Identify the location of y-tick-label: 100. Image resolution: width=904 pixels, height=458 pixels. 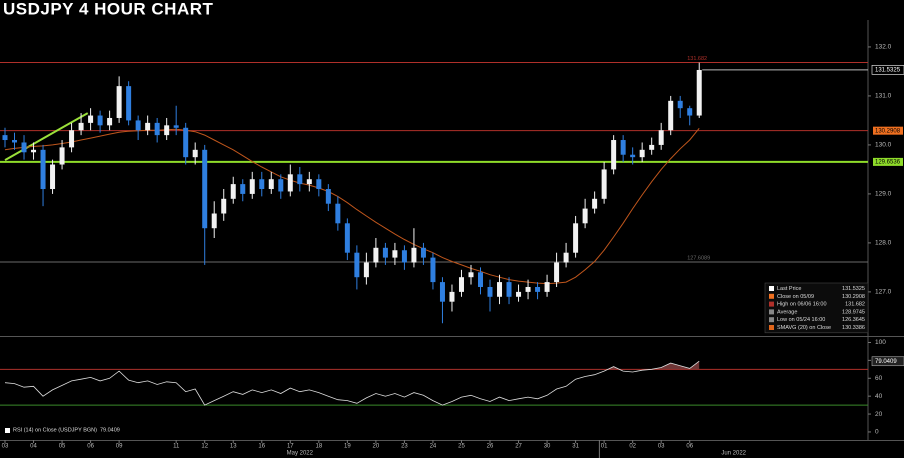
(880, 342).